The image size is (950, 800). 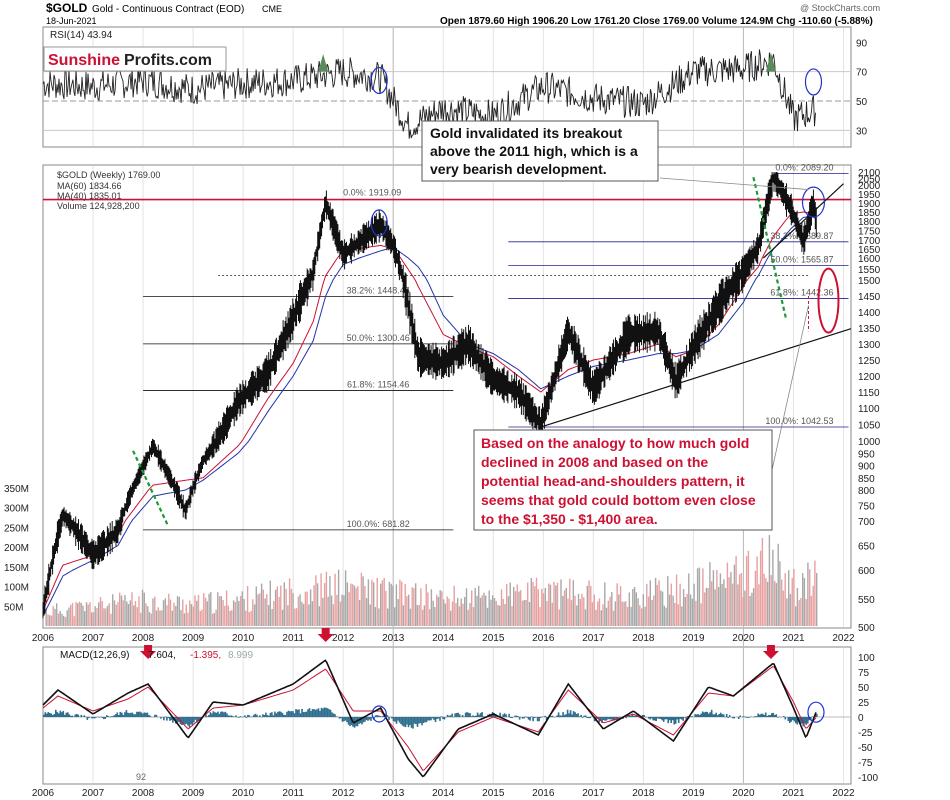 What do you see at coordinates (443, 793) in the screenshot?
I see `year-tick-label-bottom: 2014` at bounding box center [443, 793].